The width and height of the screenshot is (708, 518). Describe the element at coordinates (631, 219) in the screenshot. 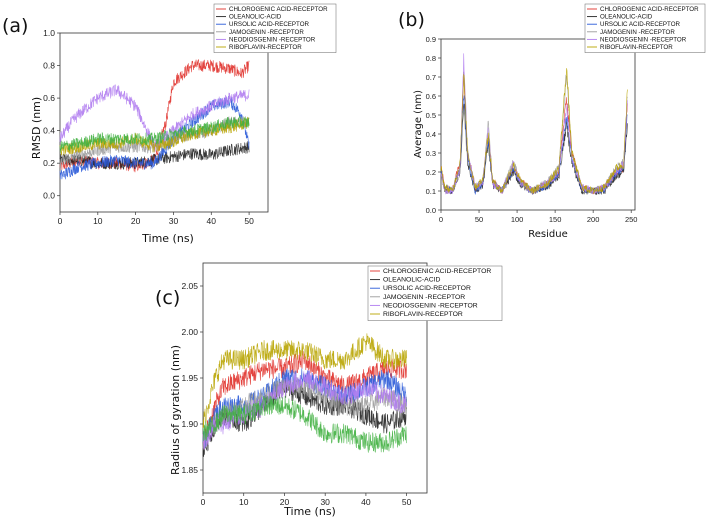

I see `x-tick-label: 250` at that location.